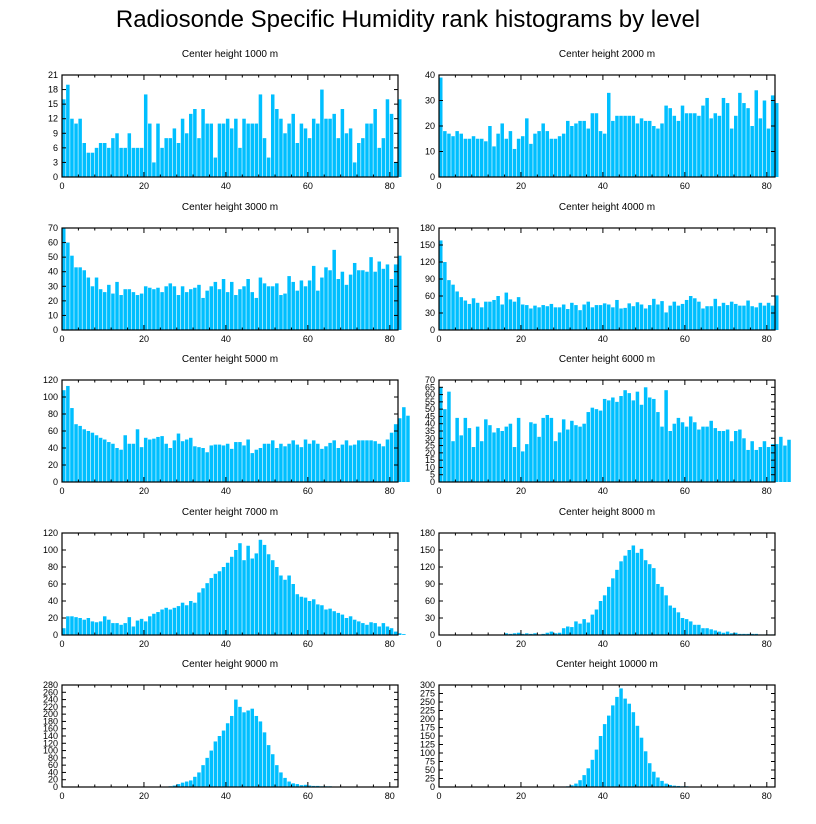 Image resolution: width=816 pixels, height=824 pixels. What do you see at coordinates (767, 186) in the screenshot?
I see `x-tick-label: 80` at bounding box center [767, 186].